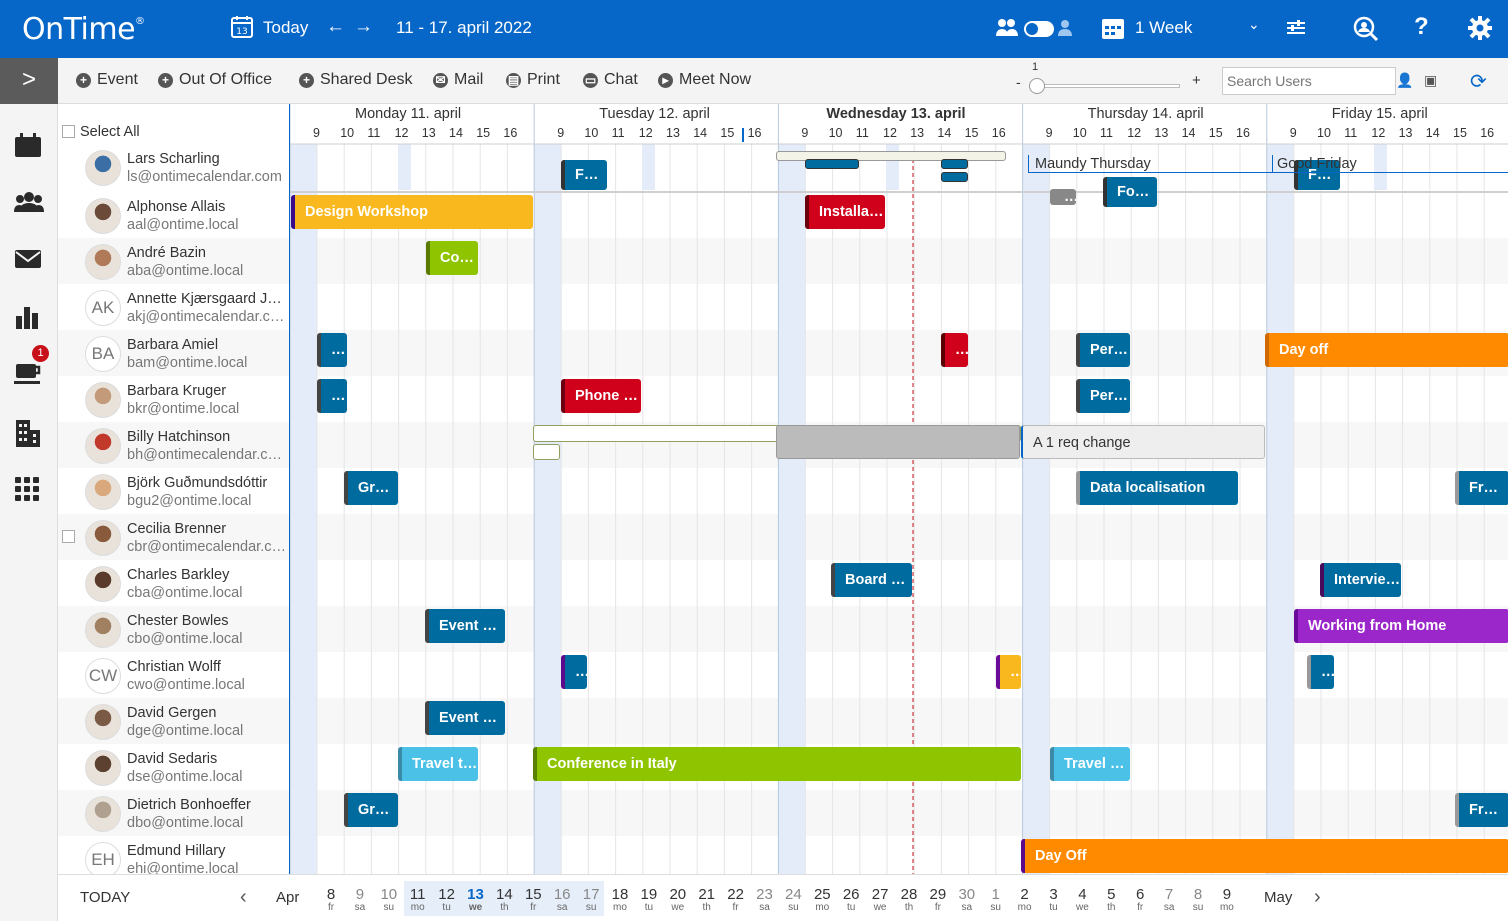 This screenshot has height=921, width=1508. What do you see at coordinates (704, 80) in the screenshot?
I see `meet-now-button: ▸ Meet Now` at bounding box center [704, 80].